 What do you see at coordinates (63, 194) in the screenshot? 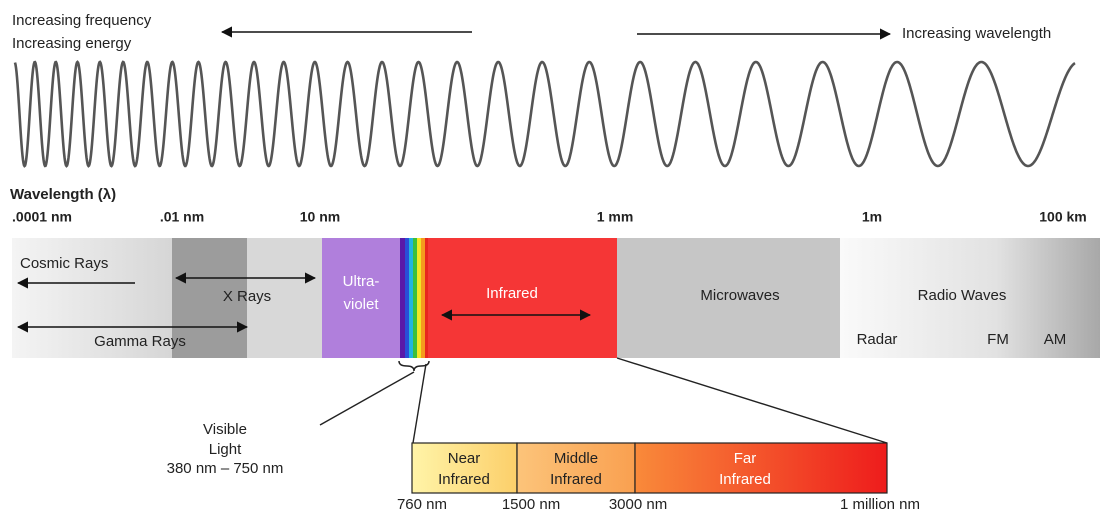
I see `scale-title: Wavelength (λ)` at bounding box center [63, 194].